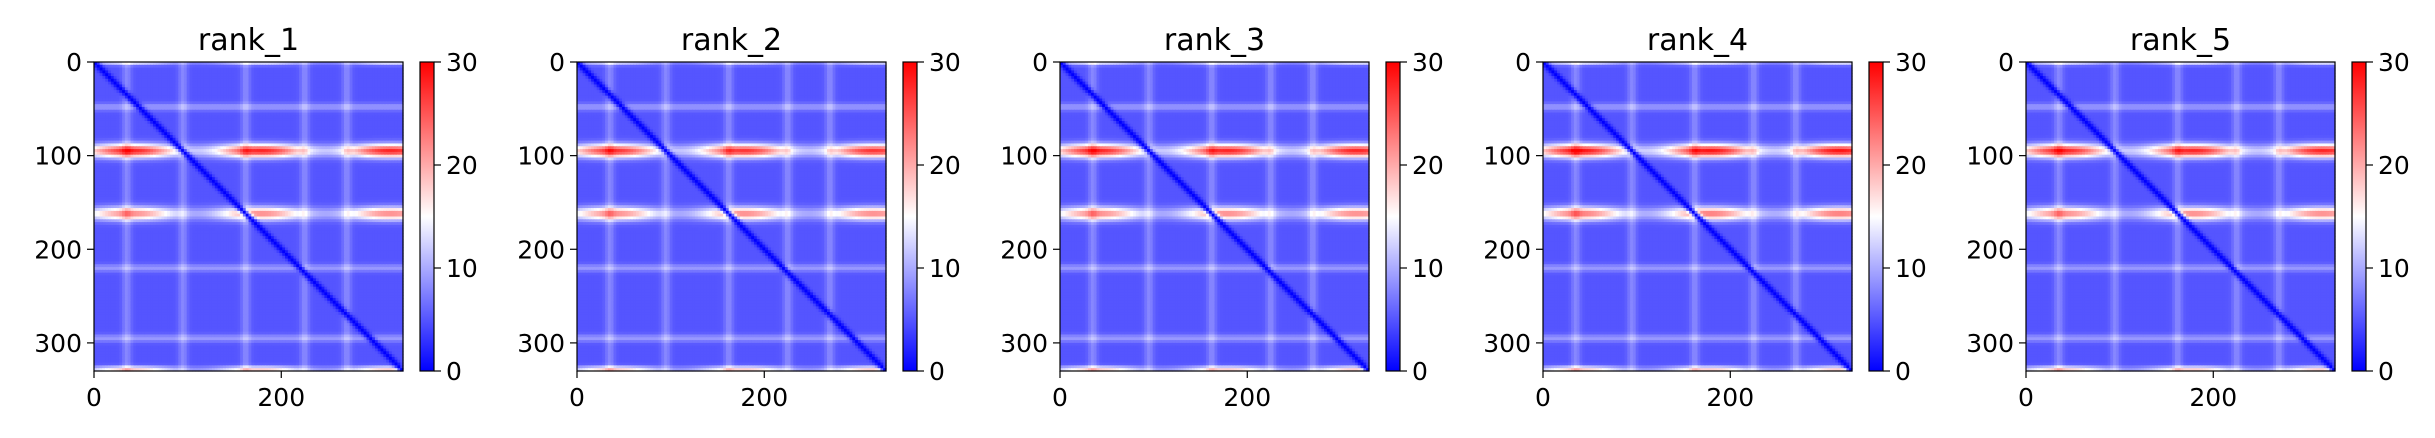 The height and width of the screenshot is (438, 2435). I want to click on panel-title: rank_1, so click(248, 40).